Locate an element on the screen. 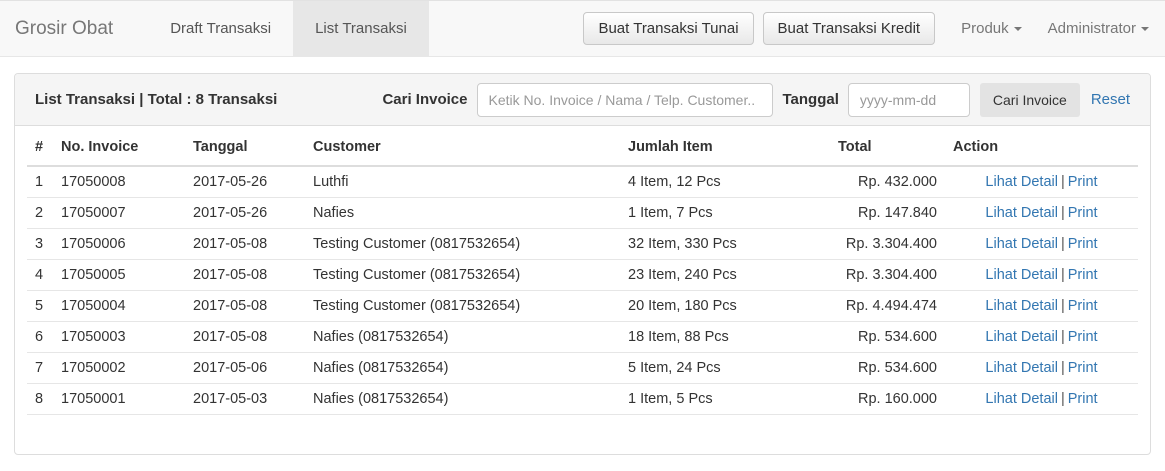 This screenshot has width=1165, height=471. header-action: Action is located at coordinates (1041, 146).